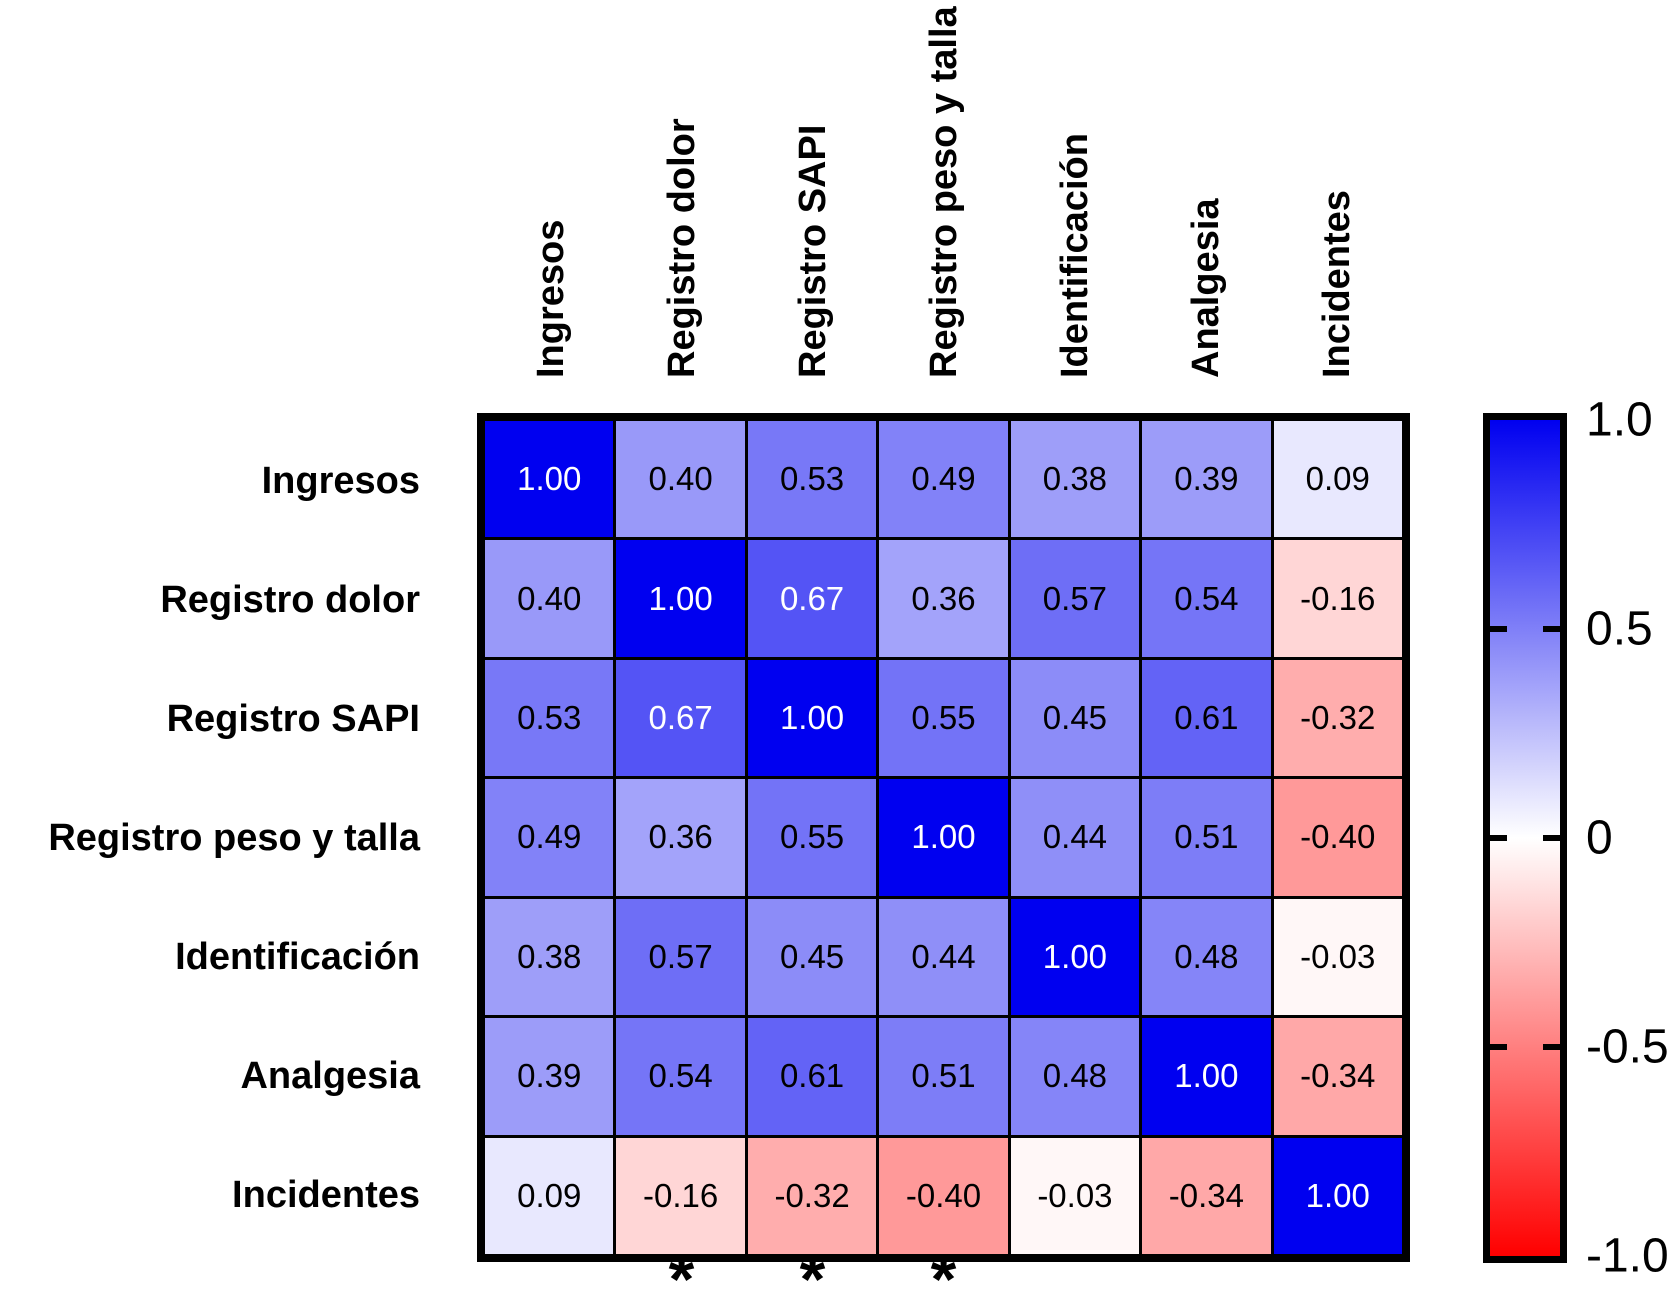  I want to click on row-label: Registro SAPI, so click(293, 718).